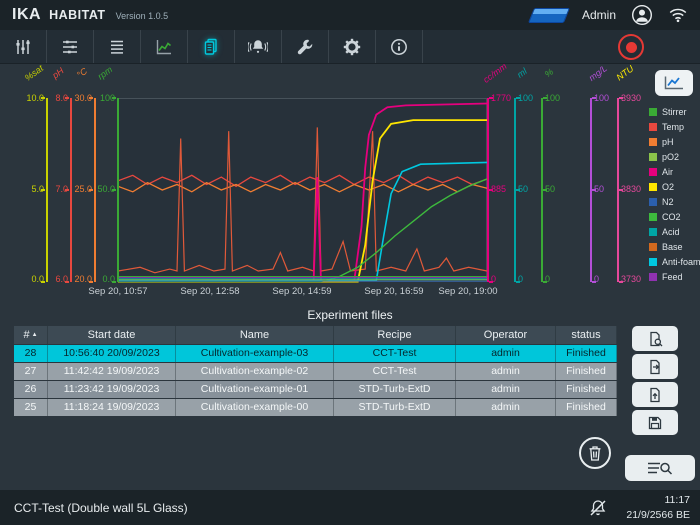 This screenshot has width=700, height=525. I want to click on axis-%sat, so click(47, 190).